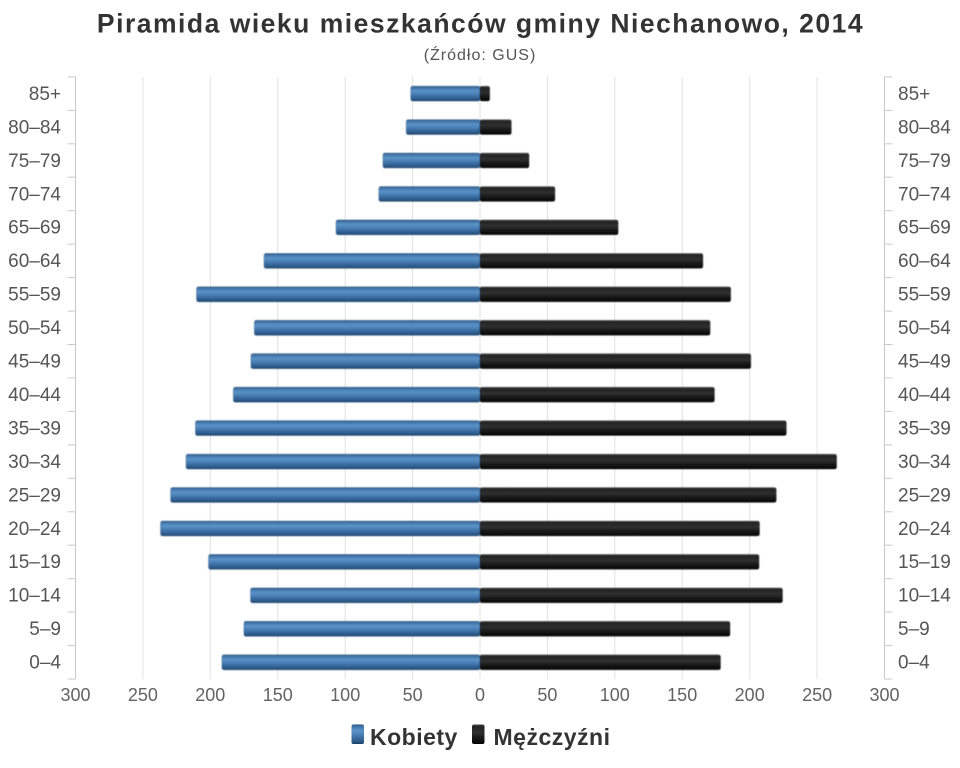 This screenshot has height=768, width=960. Describe the element at coordinates (552, 737) in the screenshot. I see `svg-text: Mężczyźni` at that location.